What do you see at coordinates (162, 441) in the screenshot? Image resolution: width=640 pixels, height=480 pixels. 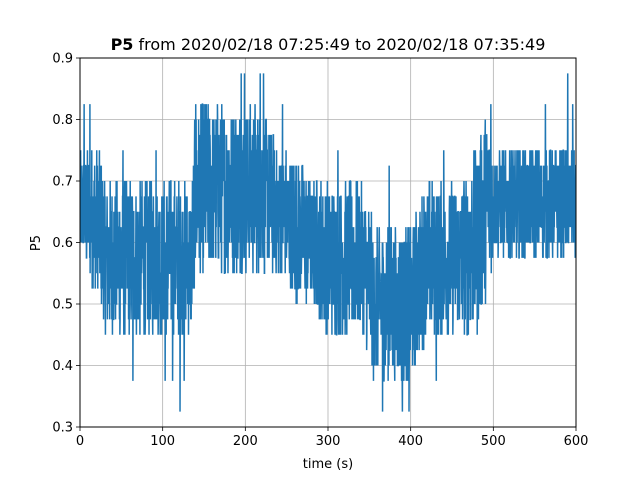 I see `x-tick-label: 100` at bounding box center [162, 441].